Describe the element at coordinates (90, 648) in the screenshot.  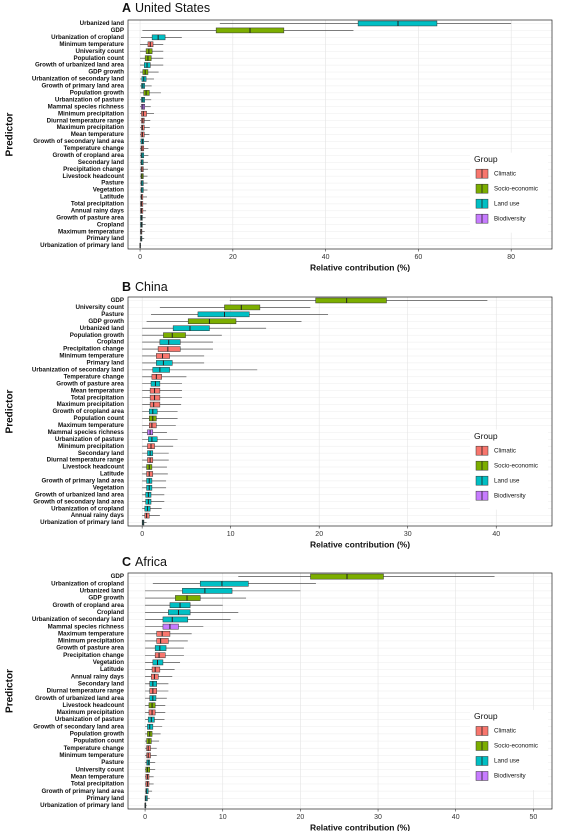
I see `y-tick-label: Growth of pasture area` at that location.